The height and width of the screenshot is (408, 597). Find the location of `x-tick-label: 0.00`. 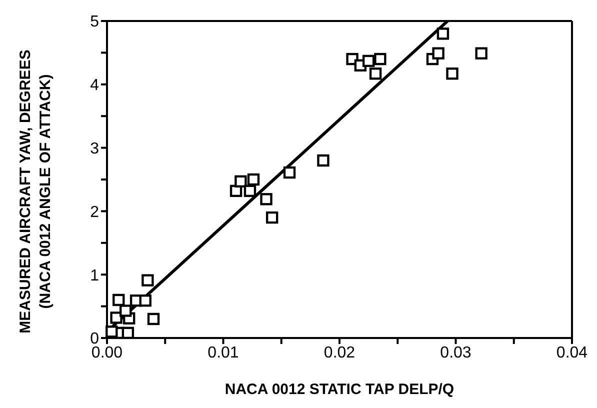

x-tick-label: 0.00 is located at coordinates (107, 353).